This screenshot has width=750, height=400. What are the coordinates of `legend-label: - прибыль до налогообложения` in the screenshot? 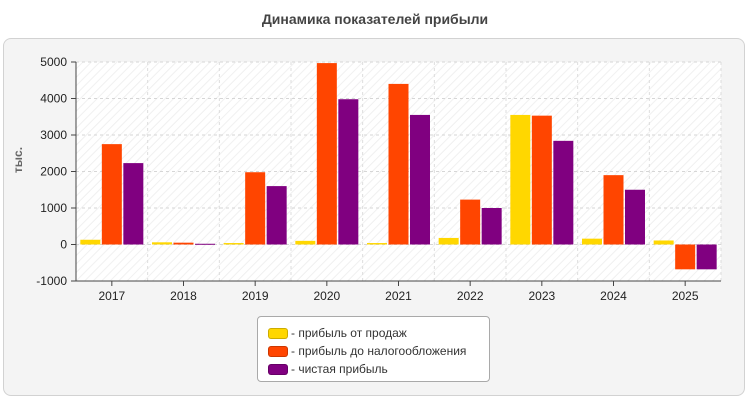 It's located at (379, 351).